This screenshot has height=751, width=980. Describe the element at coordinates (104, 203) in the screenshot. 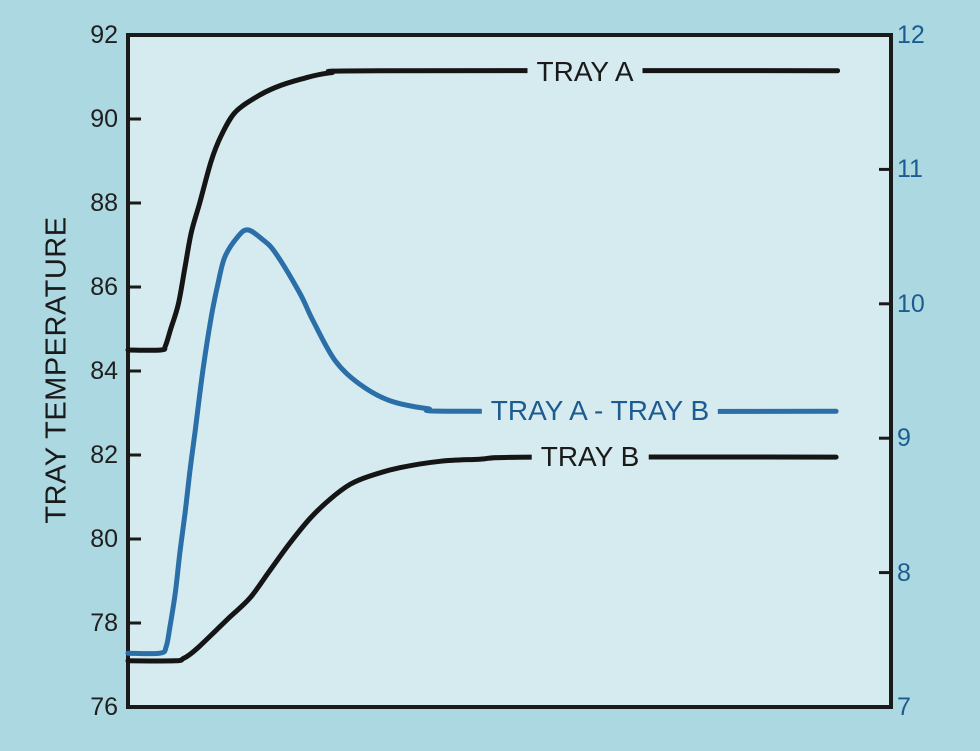

I see `left-axis-tick-label: 88` at that location.